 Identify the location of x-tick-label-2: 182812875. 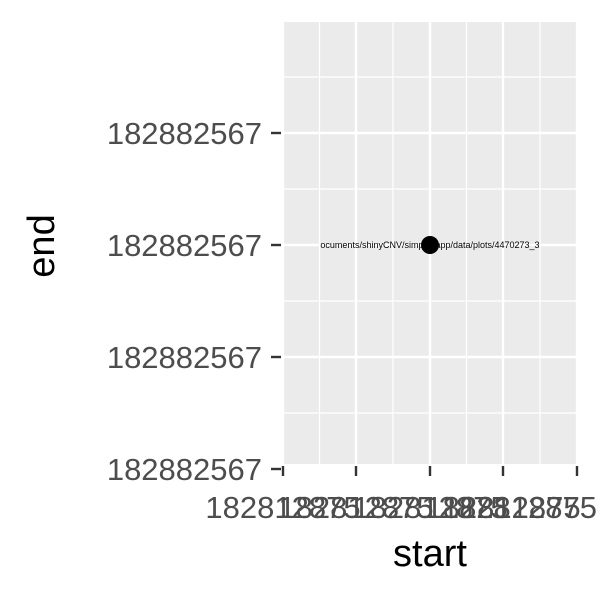
(429, 507).